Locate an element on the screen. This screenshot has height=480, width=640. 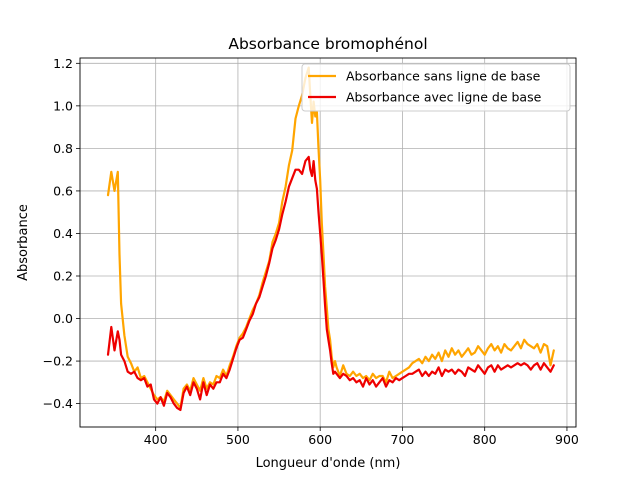
y-tick-label: 0.8 is located at coordinates (63, 148).